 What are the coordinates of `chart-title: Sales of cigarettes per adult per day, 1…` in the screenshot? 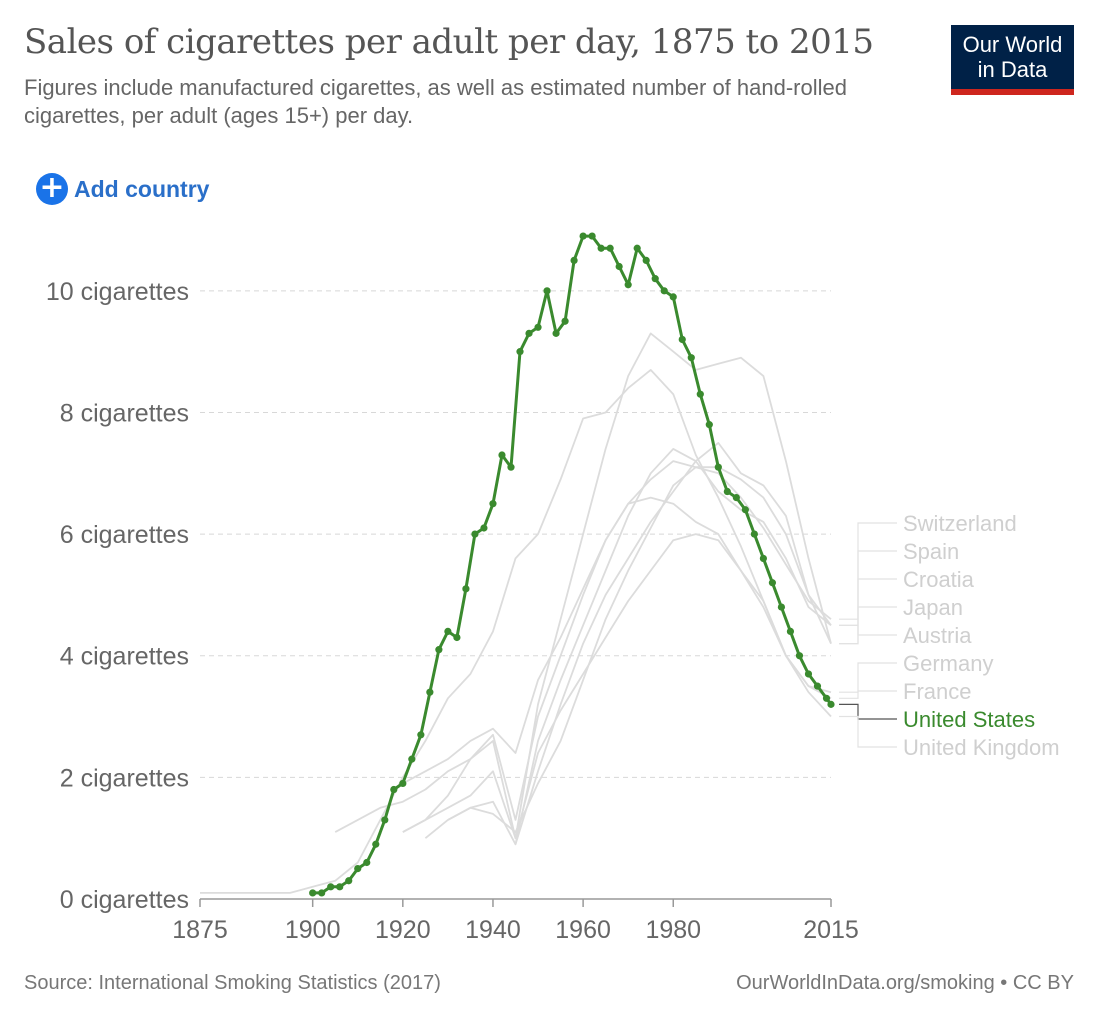 It's located at (449, 42).